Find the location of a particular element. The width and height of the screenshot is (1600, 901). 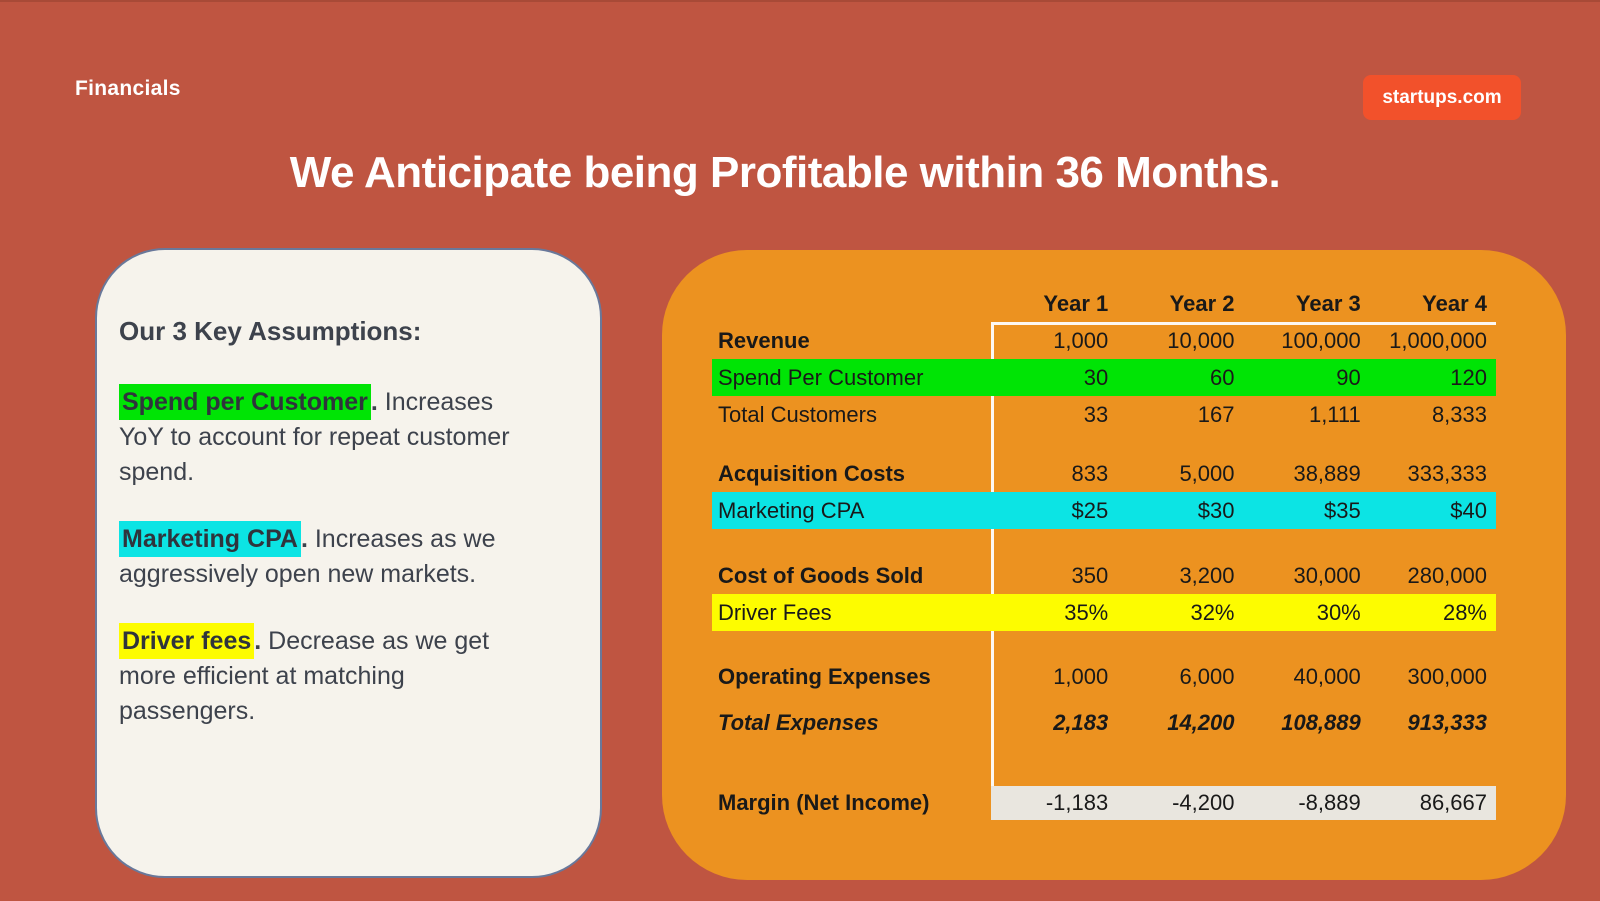

table-row: Marketing CPA $25 $30 $35 $40 is located at coordinates (1104, 510).